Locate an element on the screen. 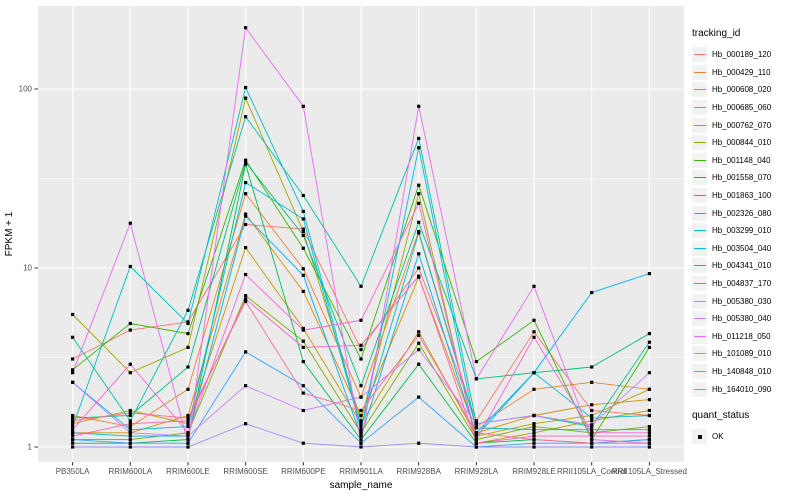  legend-item: Hb_001558_070 is located at coordinates (745, 178).